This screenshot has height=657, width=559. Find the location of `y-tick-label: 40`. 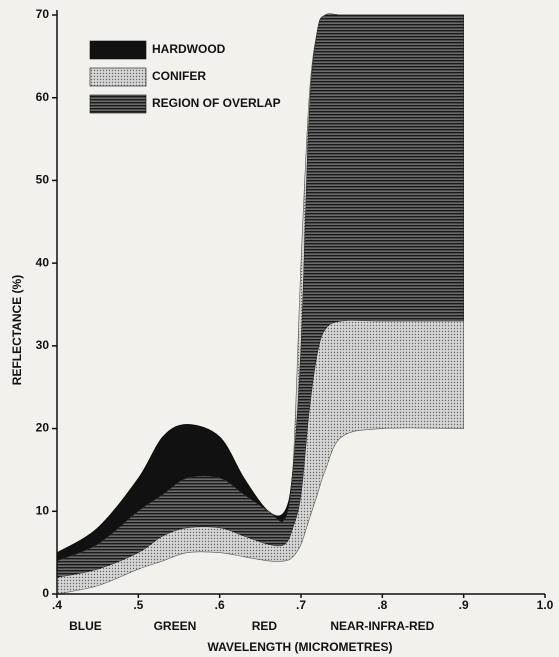

y-tick-label: 40 is located at coordinates (43, 262).